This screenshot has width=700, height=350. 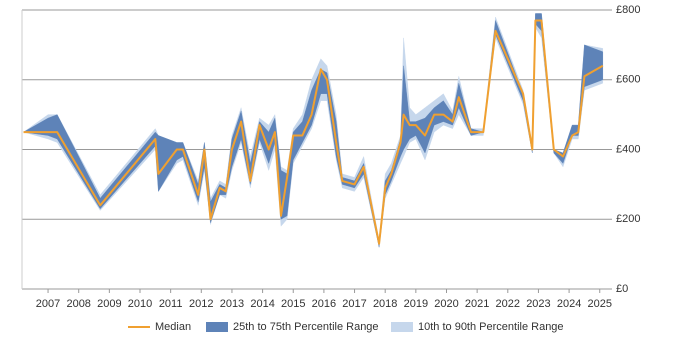 What do you see at coordinates (628, 80) in the screenshot?
I see `y-tick-label: £600` at bounding box center [628, 80].